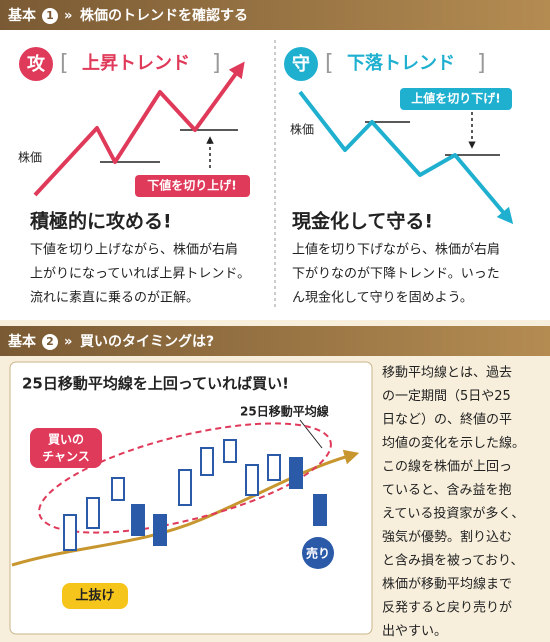 The width and height of the screenshot is (550, 642). I want to click on number: 2, so click(50, 341).